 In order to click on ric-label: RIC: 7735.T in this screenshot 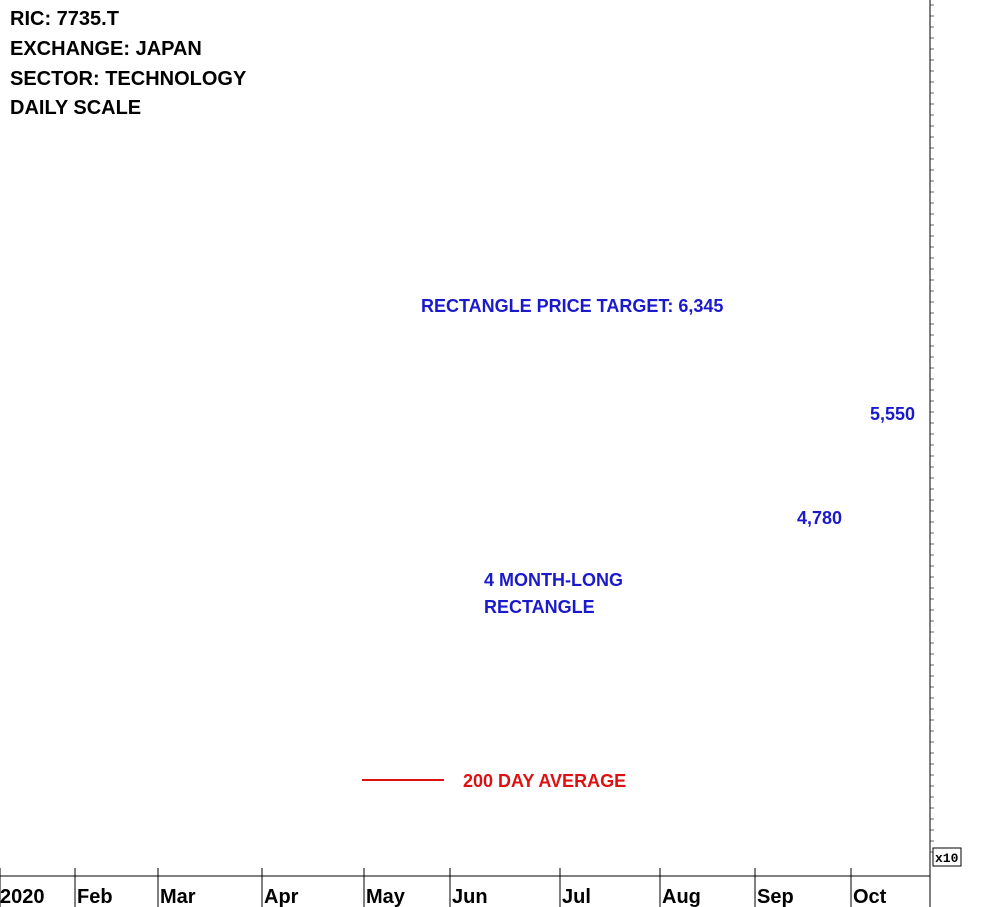, I will do `click(64, 19)`.